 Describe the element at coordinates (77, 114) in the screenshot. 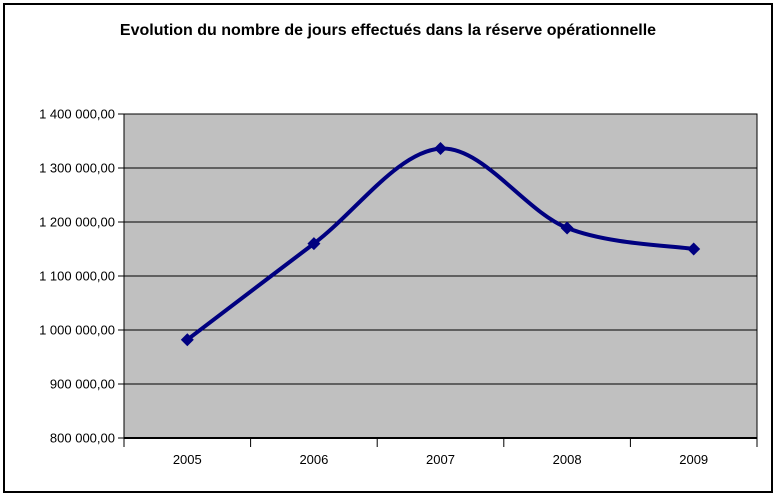

I see `y-axis-label: 1 400 000,00` at that location.